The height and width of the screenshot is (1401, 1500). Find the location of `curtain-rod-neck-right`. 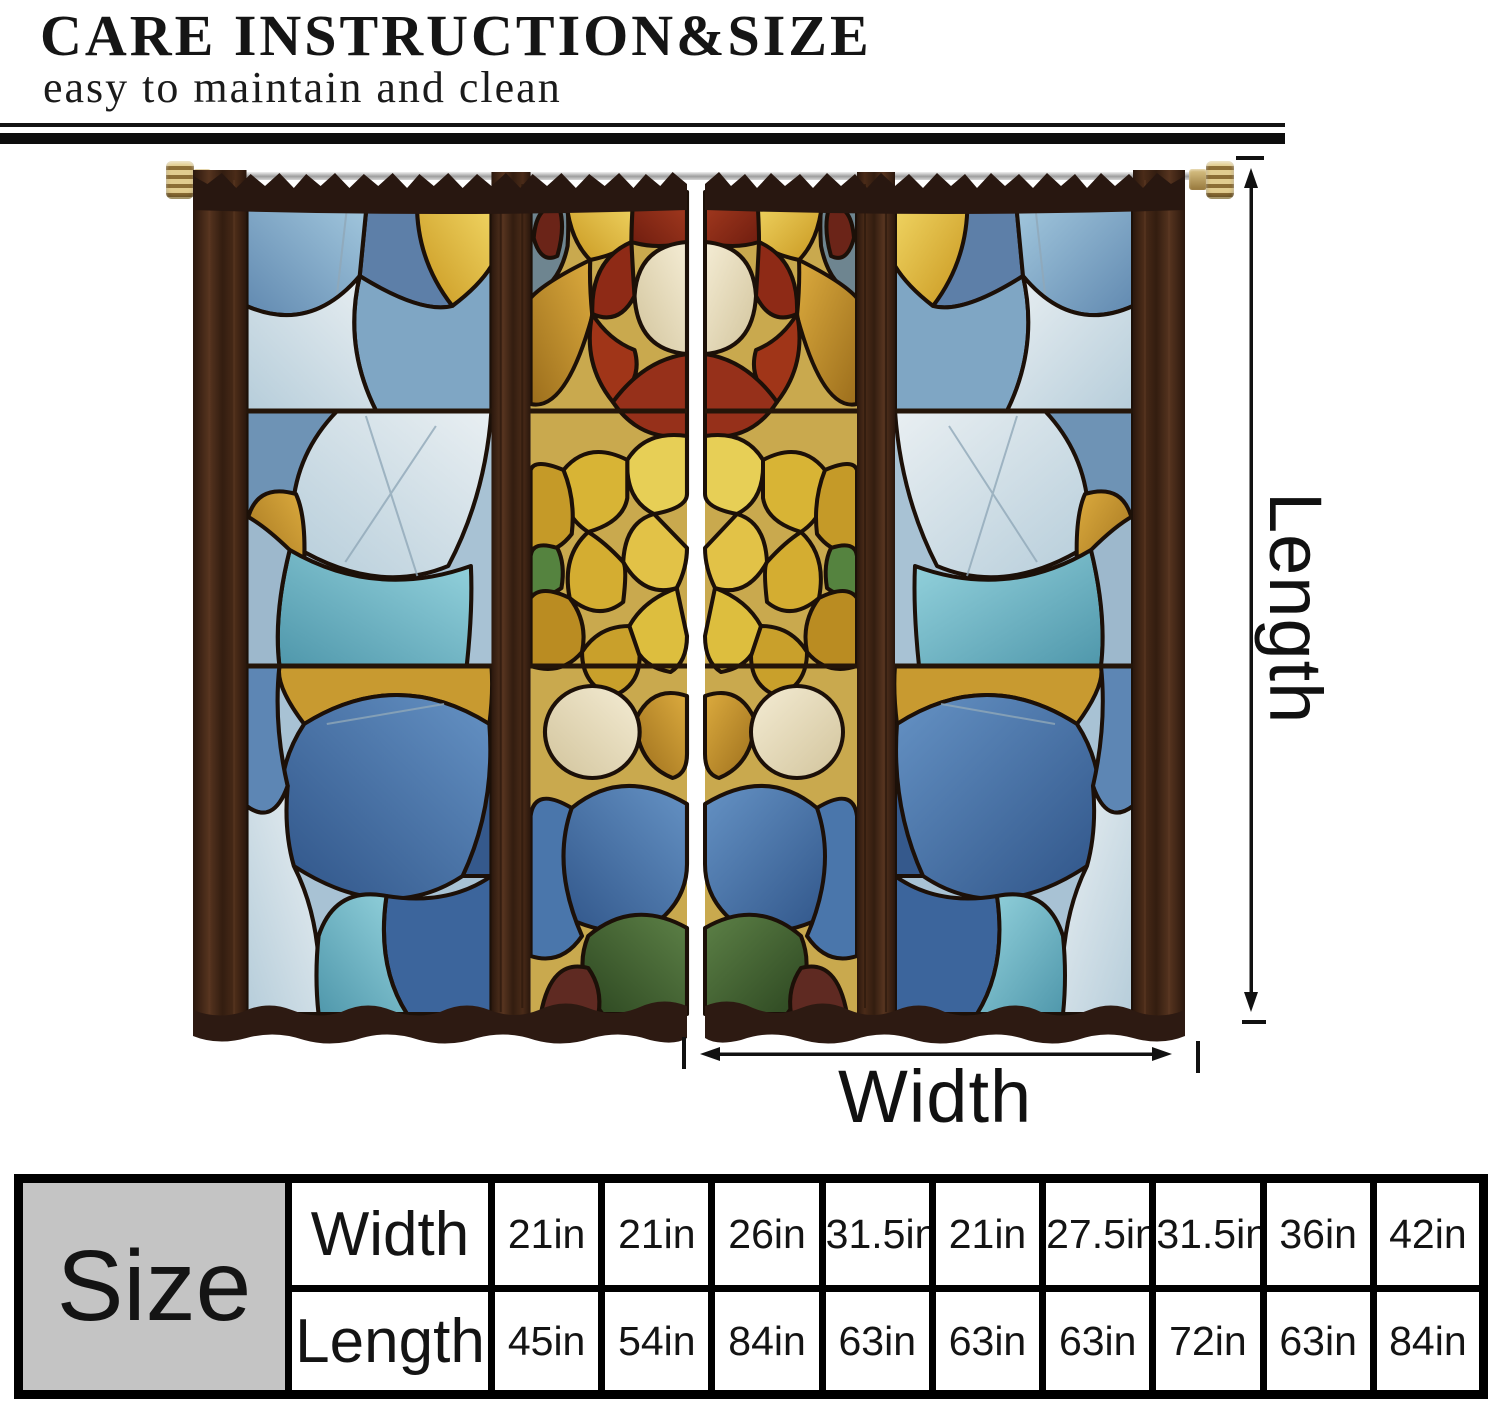

curtain-rod-neck-right is located at coordinates (1198, 179).